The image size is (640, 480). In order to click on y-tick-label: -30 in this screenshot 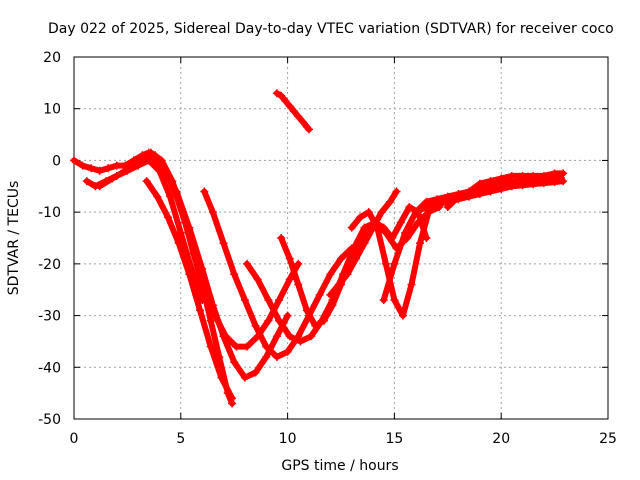, I will do `click(49, 317)`.